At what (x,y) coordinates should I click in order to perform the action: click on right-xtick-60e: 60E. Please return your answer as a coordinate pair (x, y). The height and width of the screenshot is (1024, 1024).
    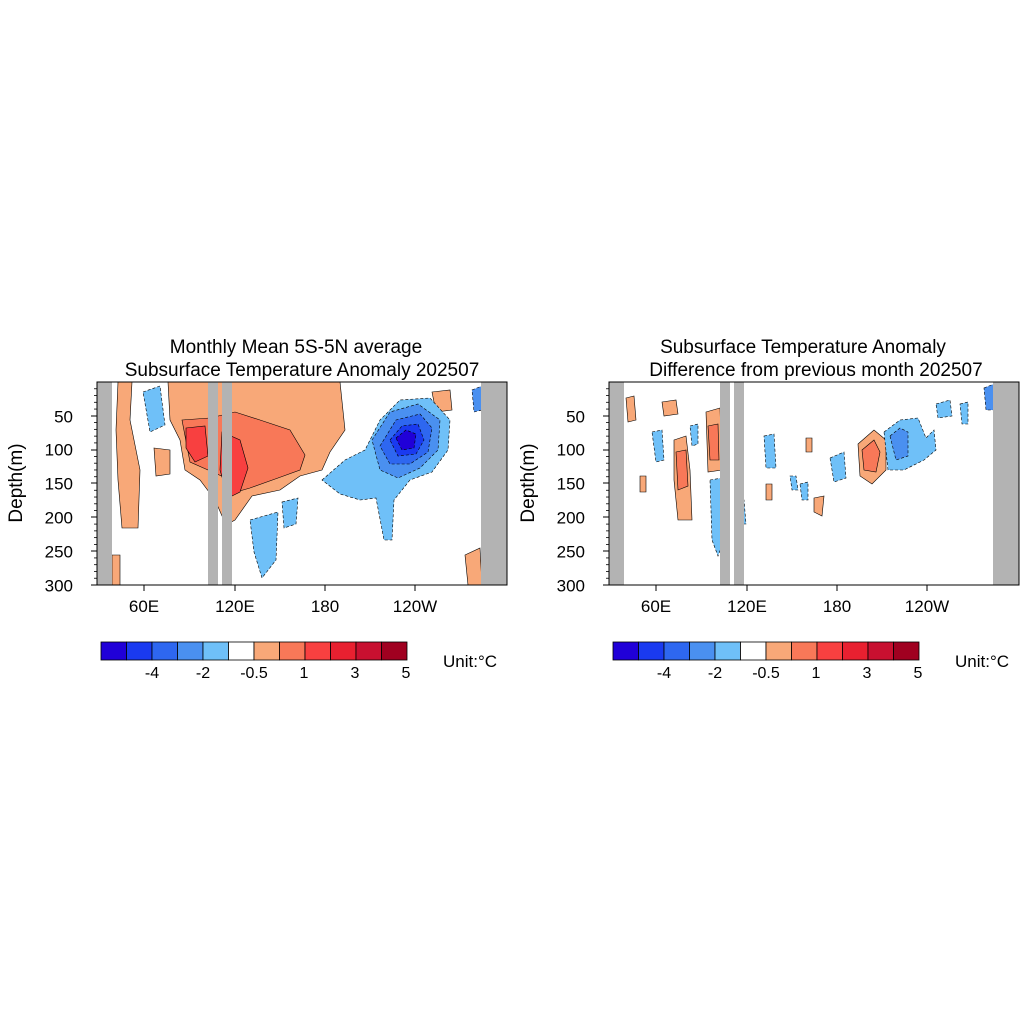
    Looking at the image, I should click on (656, 606).